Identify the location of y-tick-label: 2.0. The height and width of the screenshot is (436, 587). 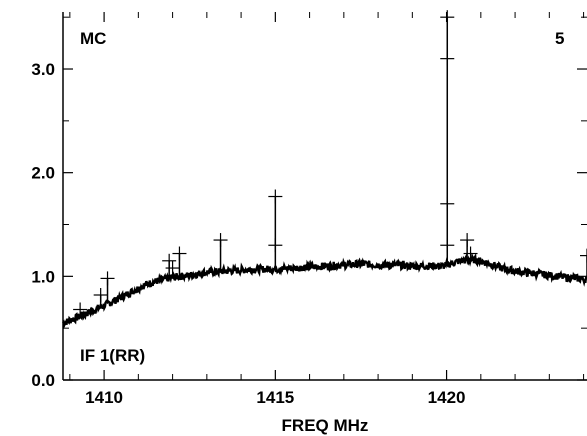
(43, 173).